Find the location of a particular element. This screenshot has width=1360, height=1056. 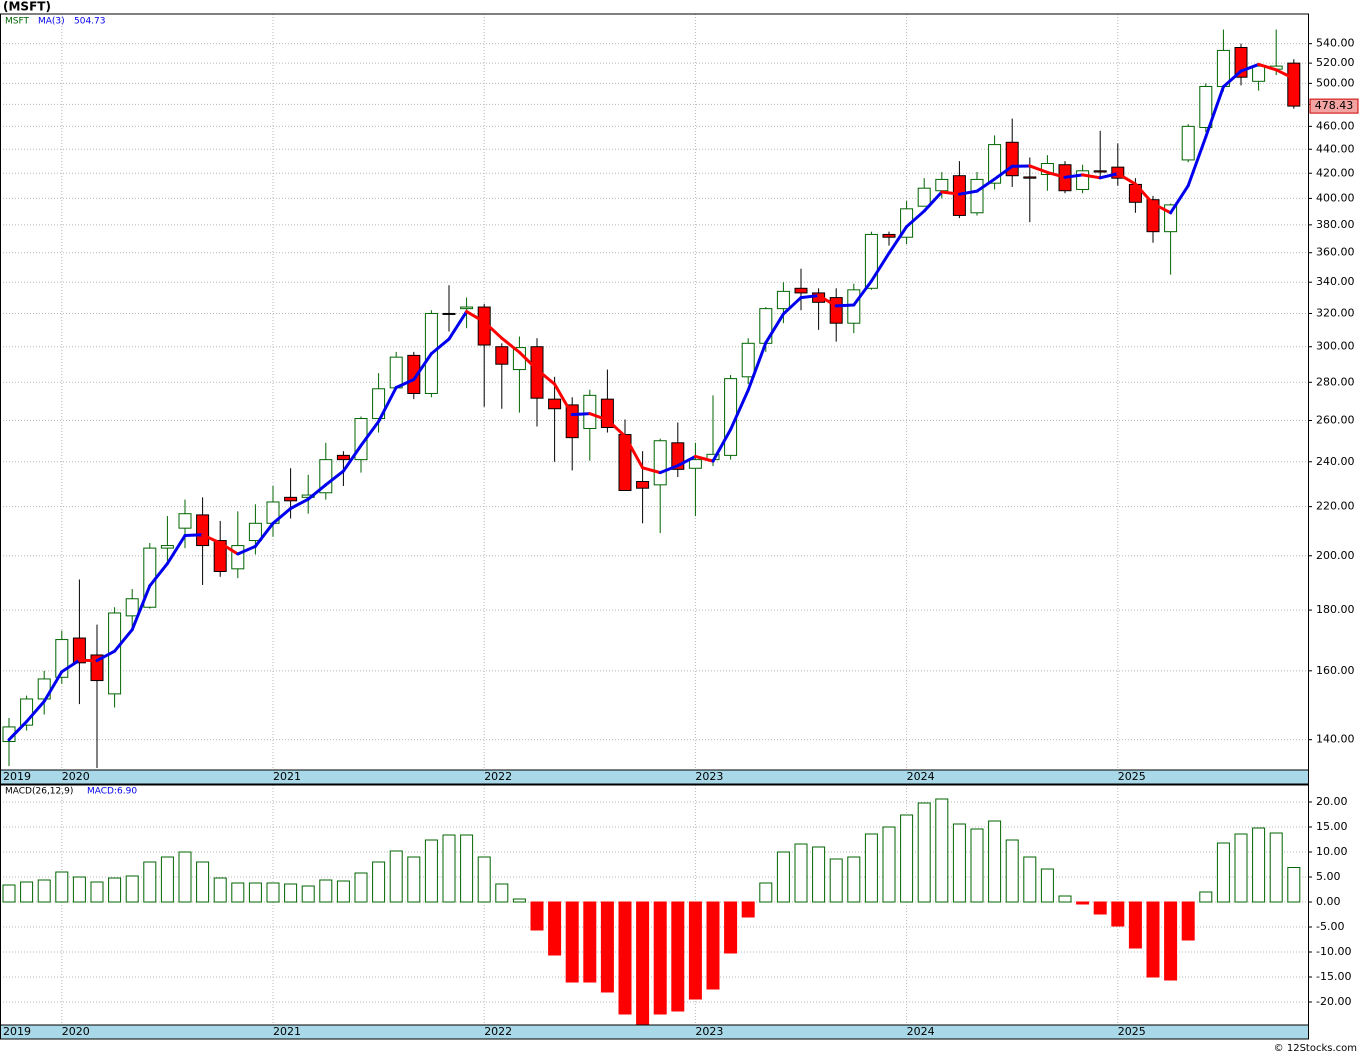

y-tick-label: 20.00 is located at coordinates (1332, 801).